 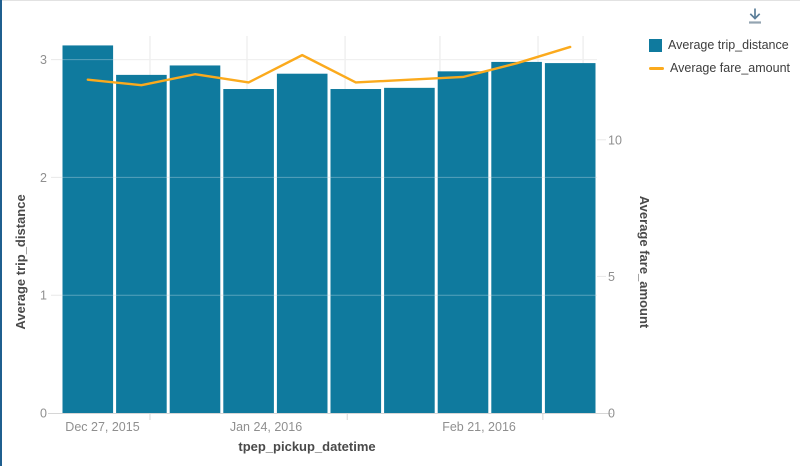 I want to click on line-series-swatch, so click(x=656, y=68).